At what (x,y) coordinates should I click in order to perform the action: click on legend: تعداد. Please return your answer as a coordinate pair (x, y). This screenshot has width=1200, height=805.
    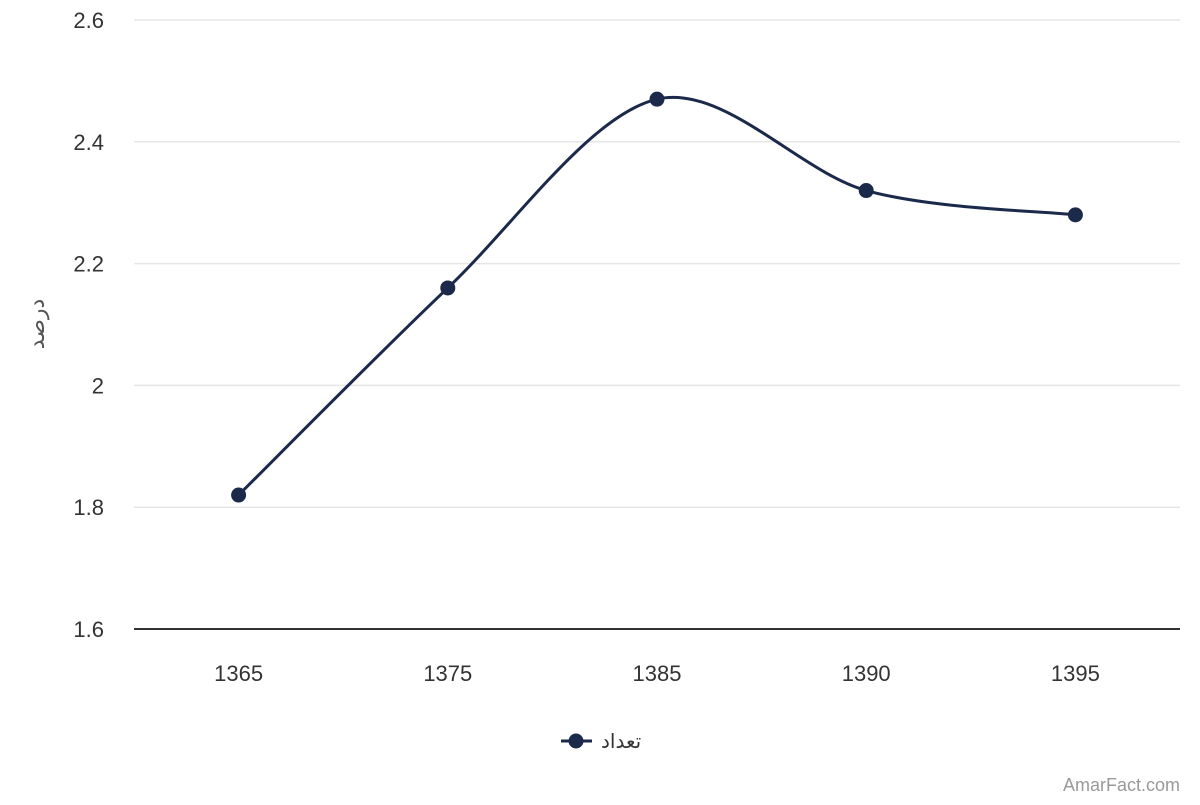
    Looking at the image, I should click on (601, 741).